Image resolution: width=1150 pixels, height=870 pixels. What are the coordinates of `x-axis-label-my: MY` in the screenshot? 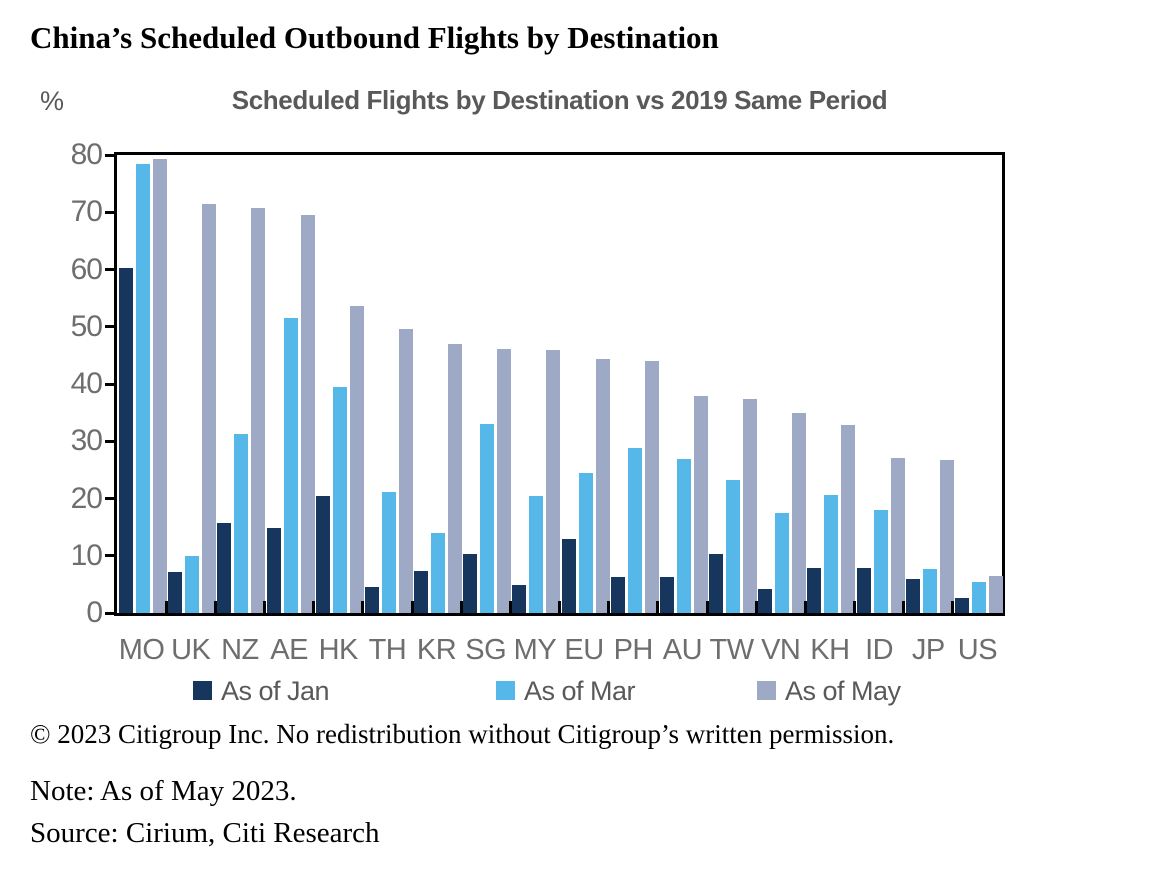 It's located at (535, 650).